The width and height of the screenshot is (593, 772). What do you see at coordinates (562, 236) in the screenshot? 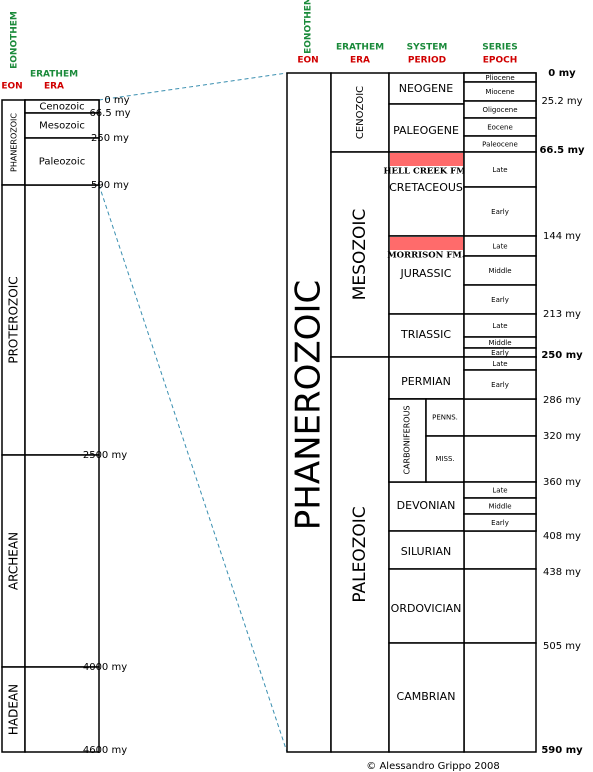
I see `age-label: 144 my` at bounding box center [562, 236].